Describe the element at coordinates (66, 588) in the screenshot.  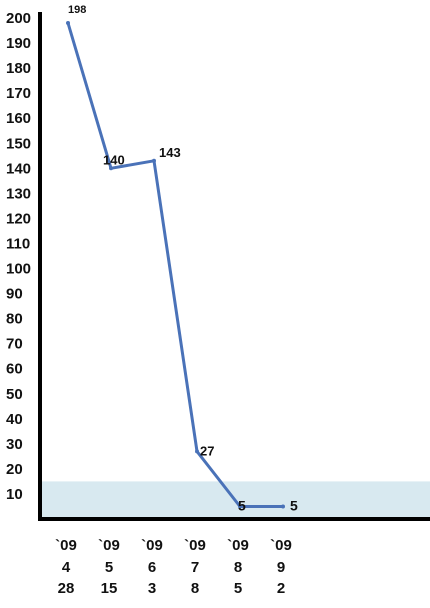
I see `x-tick-label: 28` at that location.